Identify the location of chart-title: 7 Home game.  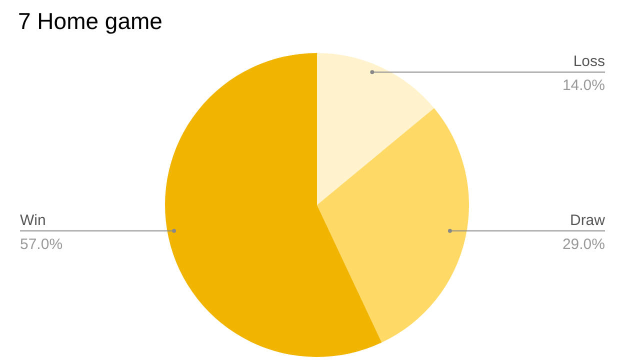
(90, 21).